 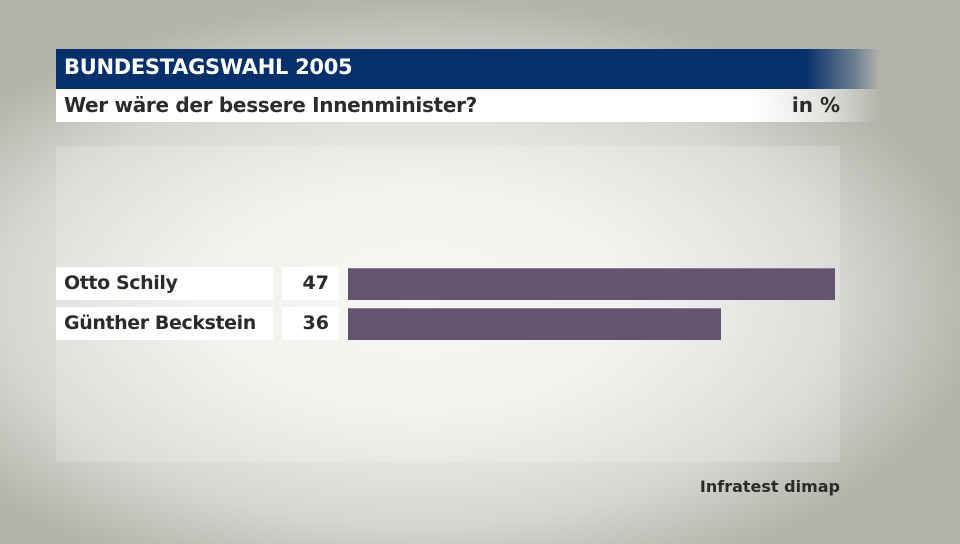 I want to click on chart-subtitle: Wer wäre der bessere Innenminister?, so click(x=270, y=105).